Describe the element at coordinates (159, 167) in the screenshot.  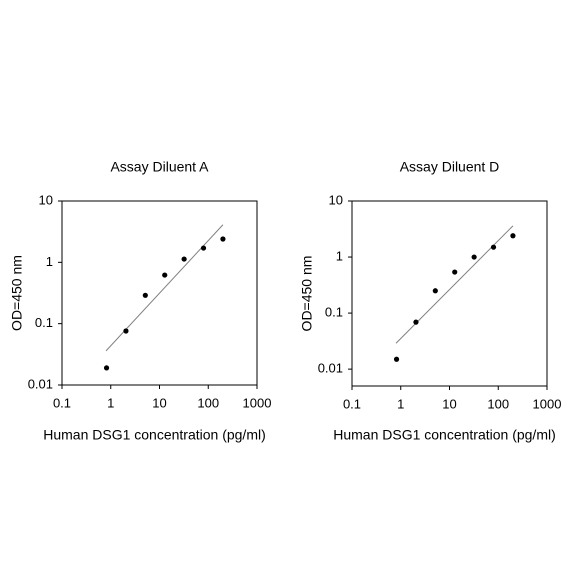
I see `chart-title: Assay Diluent A` at that location.